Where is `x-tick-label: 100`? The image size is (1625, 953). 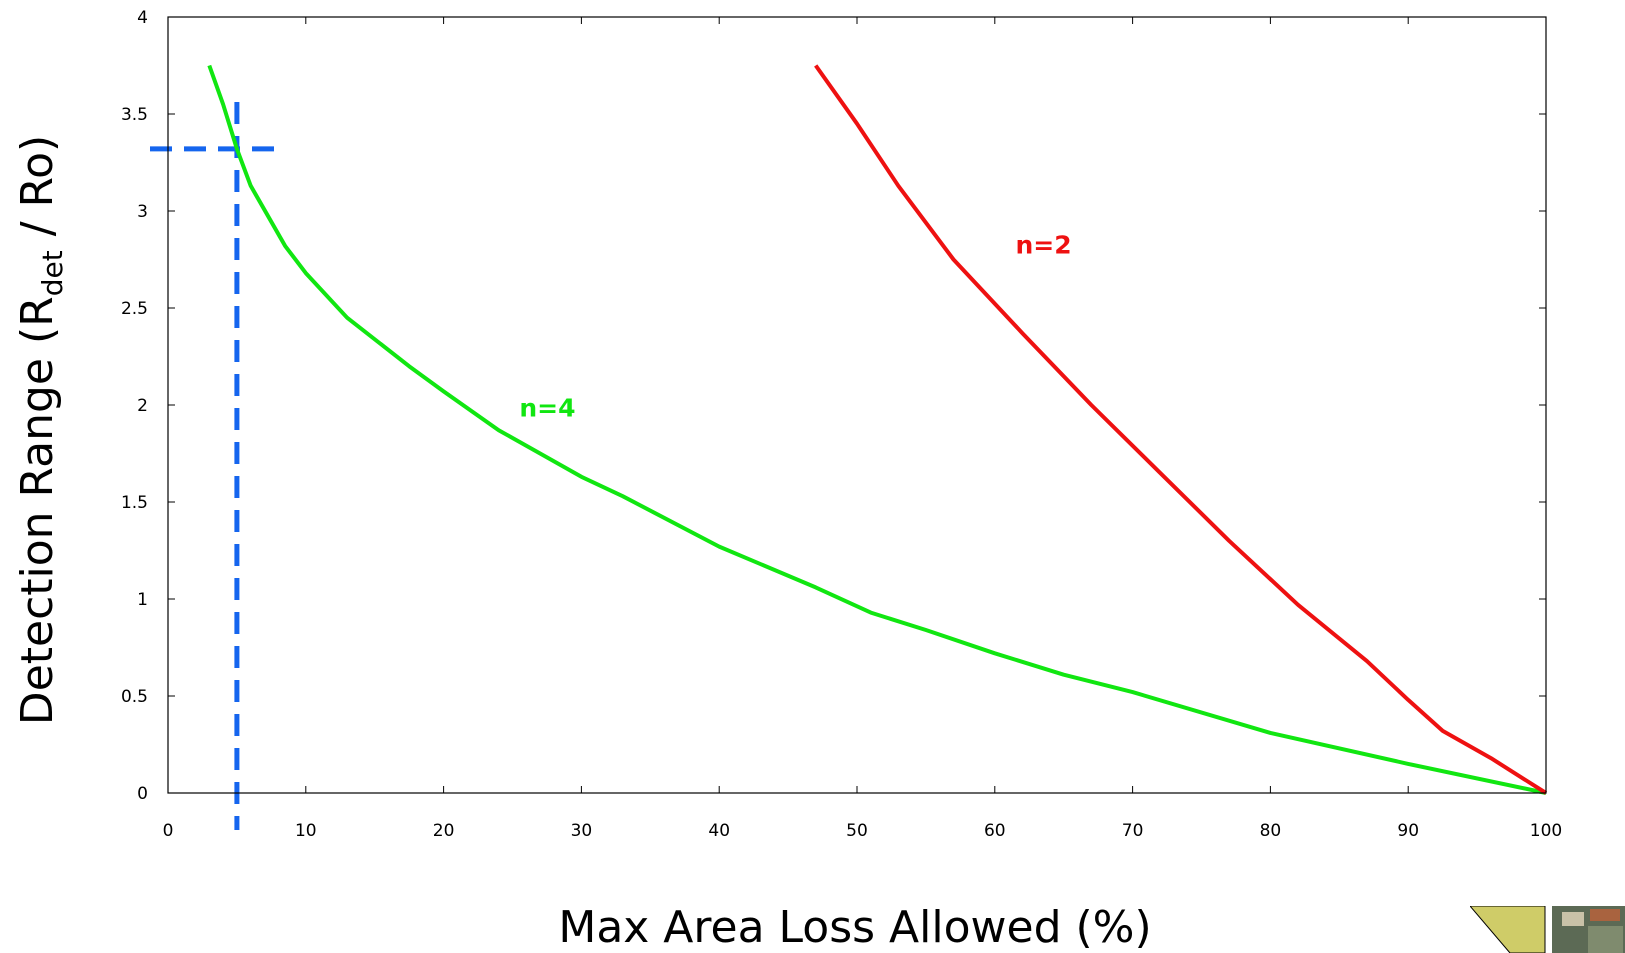 x-tick-label: 100 is located at coordinates (1546, 831).